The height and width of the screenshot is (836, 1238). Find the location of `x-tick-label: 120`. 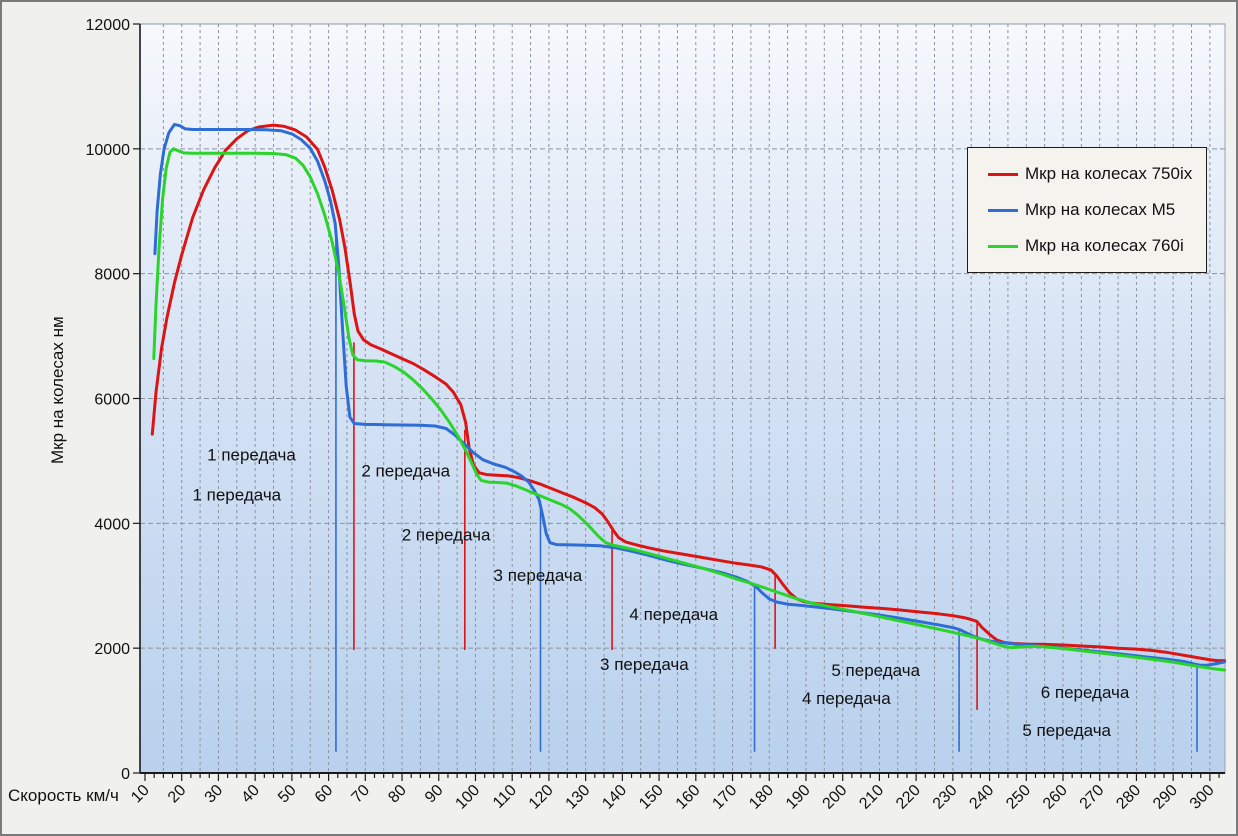

x-tick-label: 120 is located at coordinates (541, 797).